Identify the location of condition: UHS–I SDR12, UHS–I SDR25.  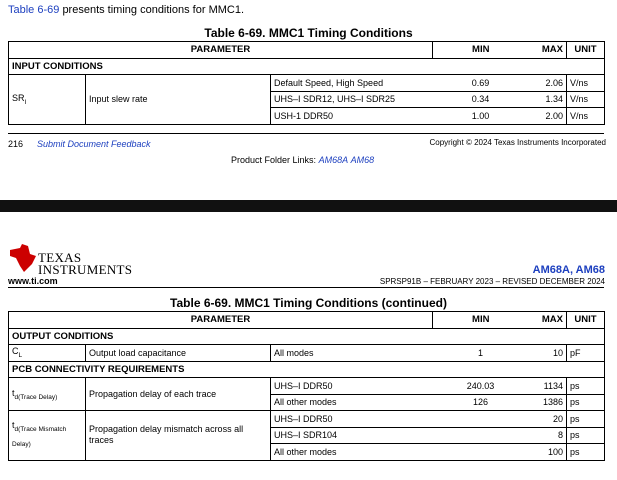
(351, 99).